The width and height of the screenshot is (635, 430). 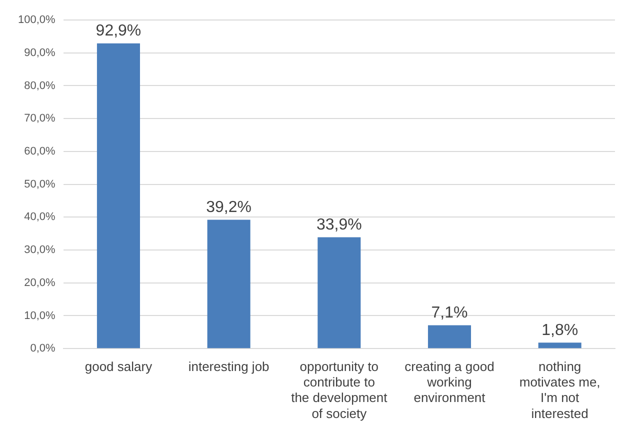 I want to click on y-tick-label: 20,0%, so click(x=40, y=282).